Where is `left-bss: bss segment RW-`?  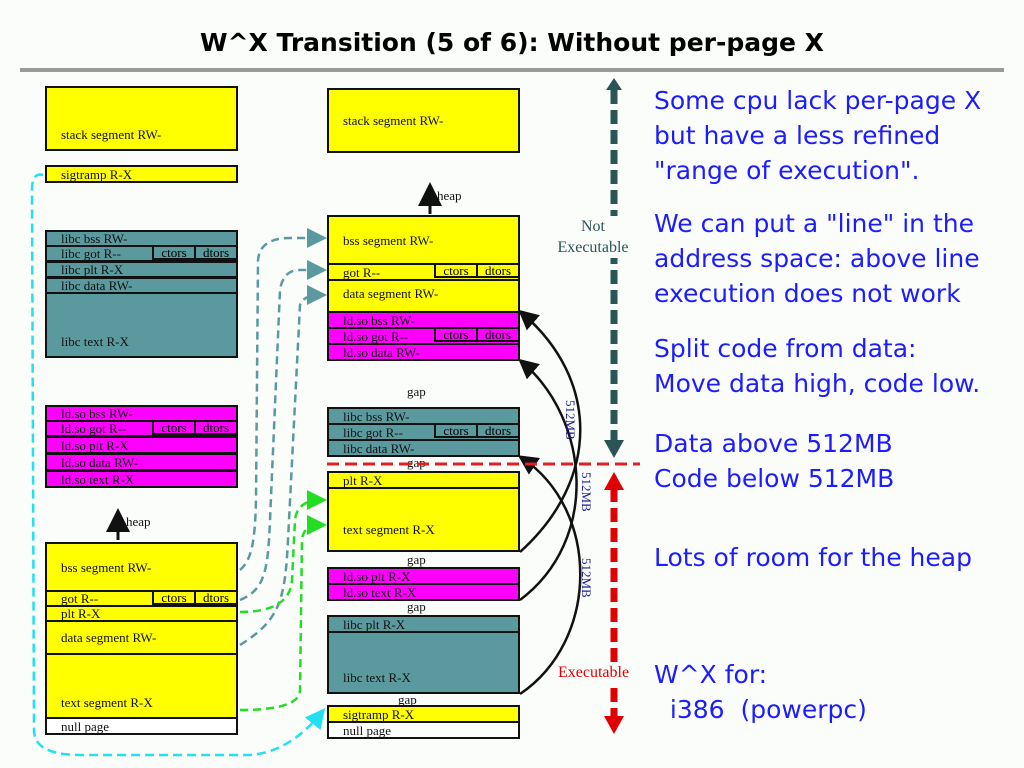
left-bss: bss segment RW- is located at coordinates (141, 567).